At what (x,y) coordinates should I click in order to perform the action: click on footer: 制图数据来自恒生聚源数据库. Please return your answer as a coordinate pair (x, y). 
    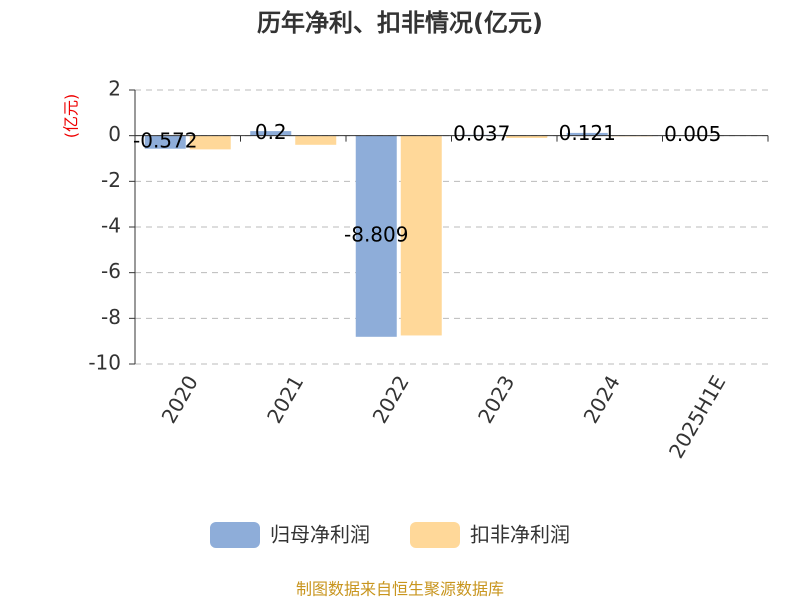
    Looking at the image, I should click on (400, 589).